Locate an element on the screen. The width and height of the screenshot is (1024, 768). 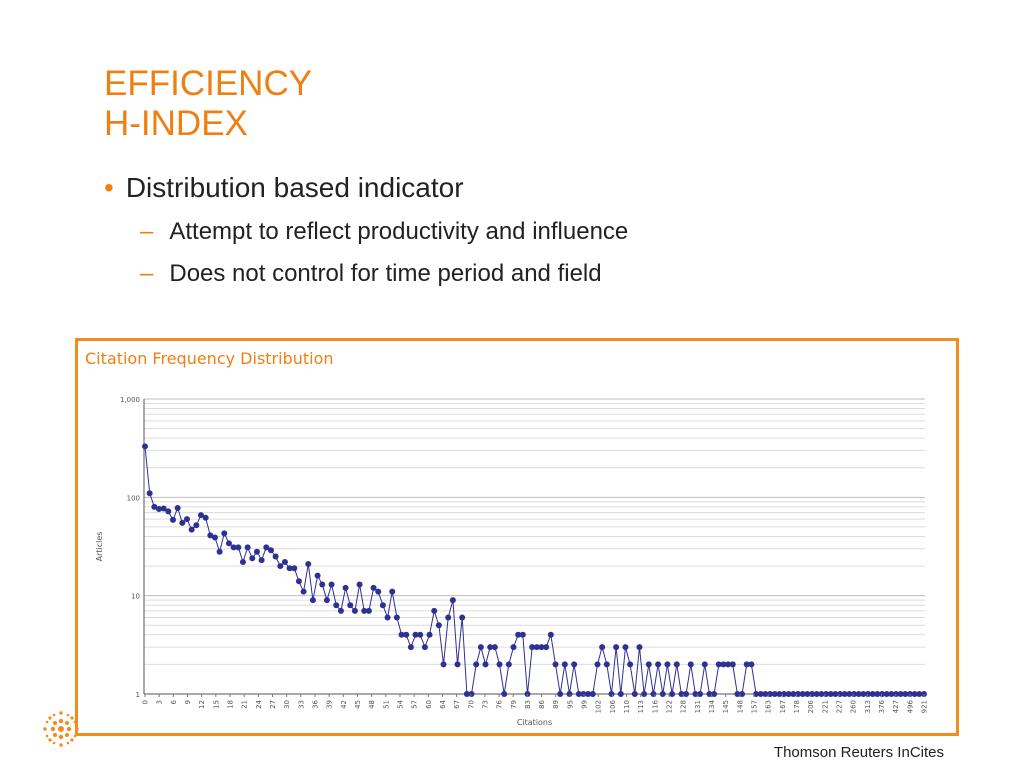
x-tick-label: 6 is located at coordinates (174, 701).